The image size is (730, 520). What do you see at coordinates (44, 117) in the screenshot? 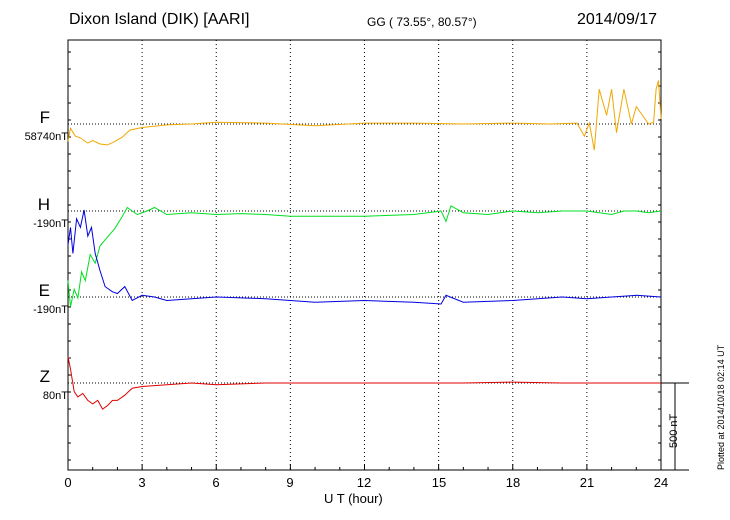
I see `component-label-f: F` at bounding box center [44, 117].